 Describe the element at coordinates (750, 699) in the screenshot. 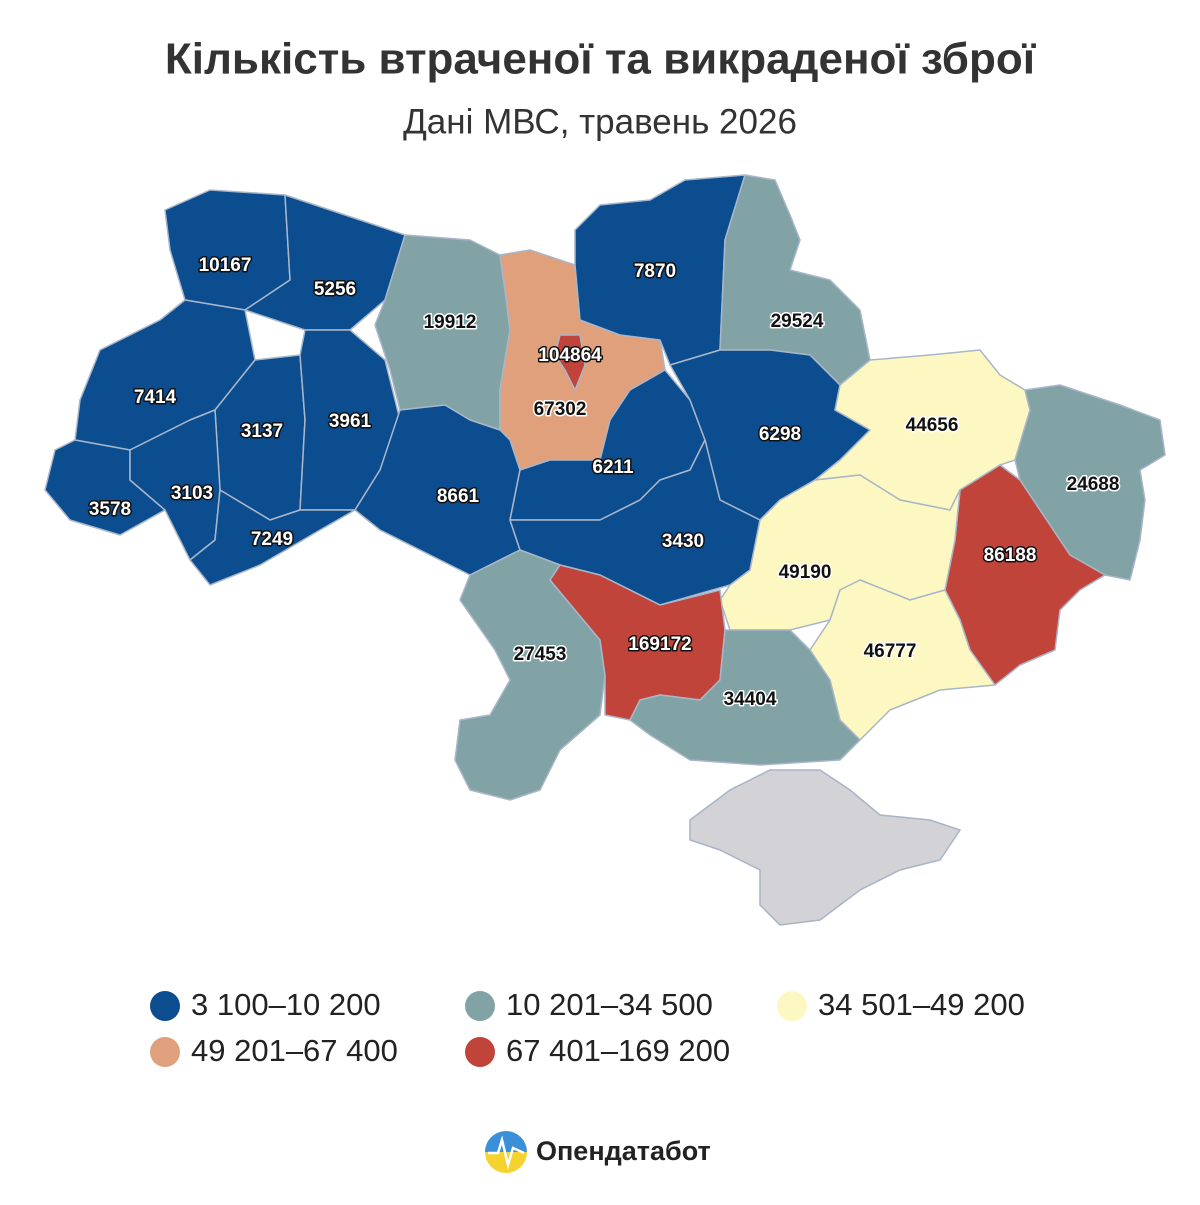

I see `region-value: 34404` at that location.